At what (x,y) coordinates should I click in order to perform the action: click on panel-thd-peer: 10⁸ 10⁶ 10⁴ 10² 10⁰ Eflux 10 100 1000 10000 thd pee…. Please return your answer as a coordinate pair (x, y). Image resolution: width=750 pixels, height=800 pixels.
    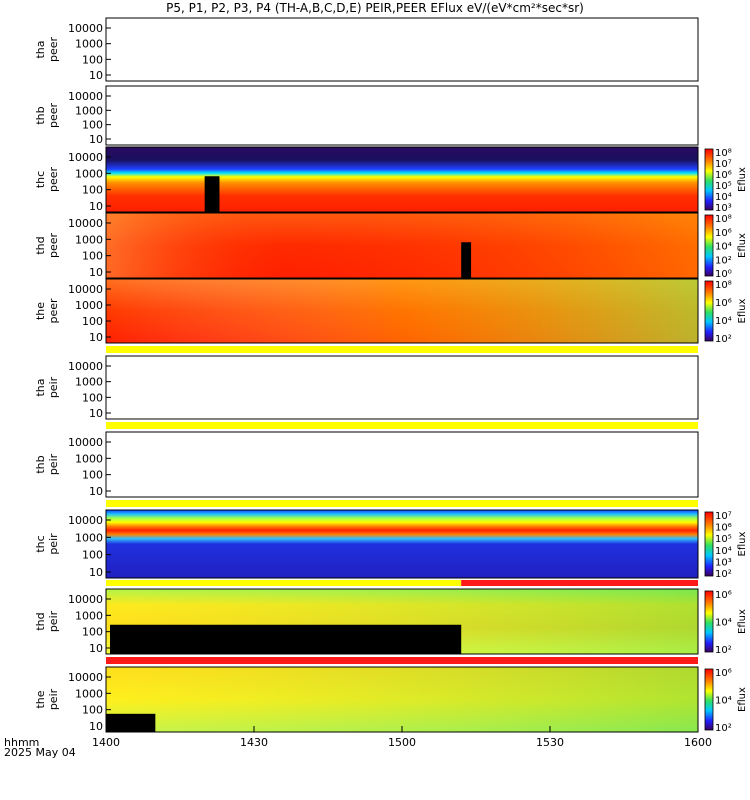
    Looking at the image, I should click on (391, 246).